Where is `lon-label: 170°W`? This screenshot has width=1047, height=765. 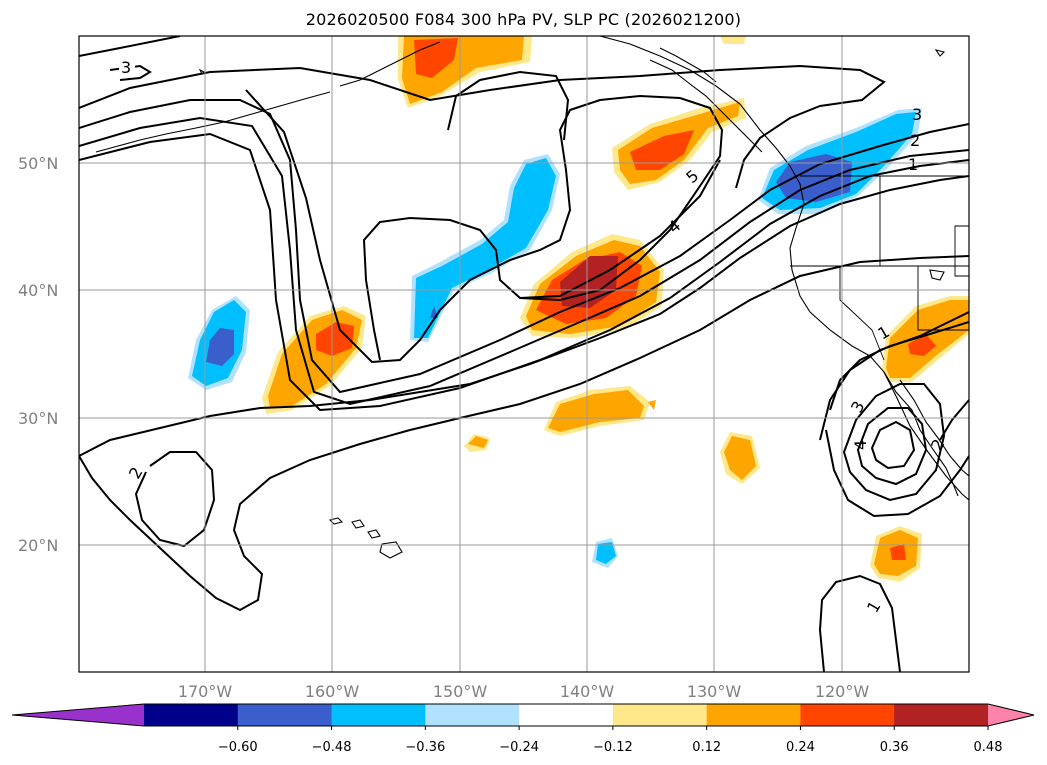
lon-label: 170°W is located at coordinates (205, 691).